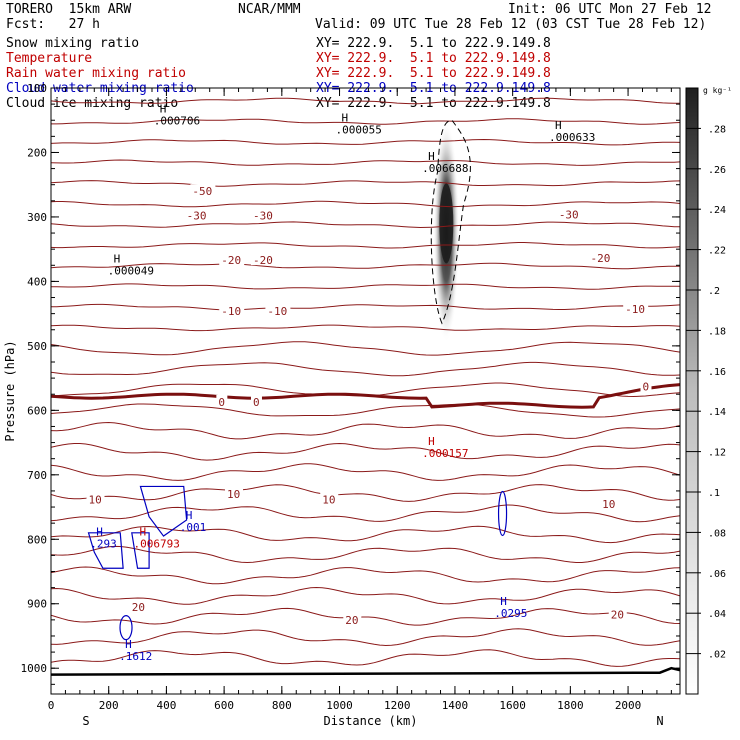 Image resolution: width=740 pixels, height=740 pixels. I want to click on max-marker-value: .0295, so click(510, 613).